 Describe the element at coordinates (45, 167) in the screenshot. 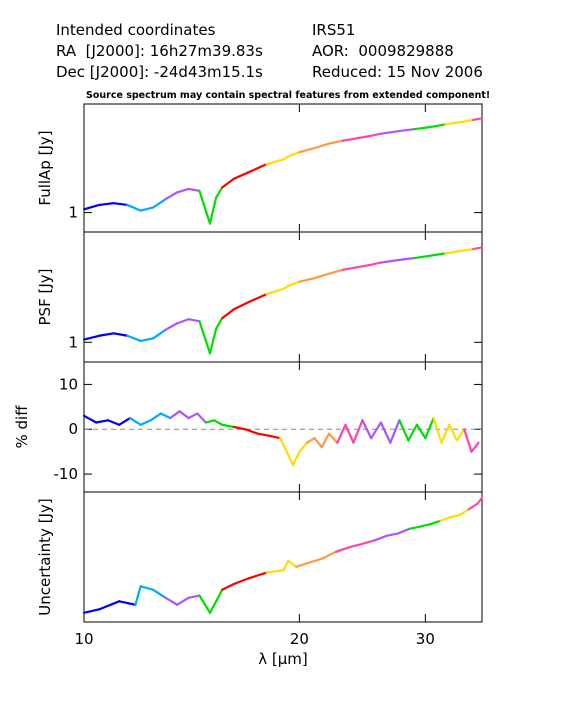

I see `y-axis-label-fullap: FullAp [Jy]` at that location.